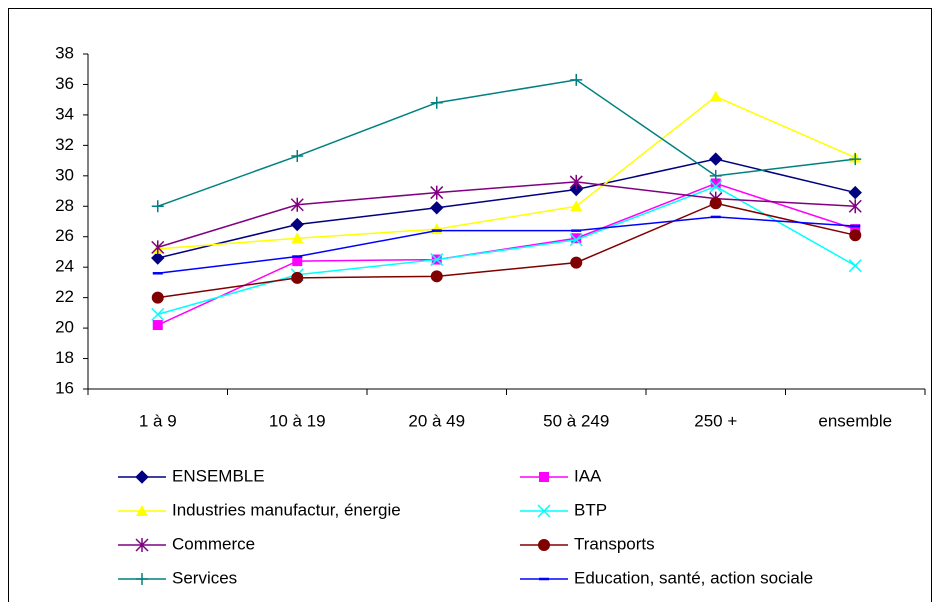 This screenshot has height=602, width=940. Describe the element at coordinates (158, 420) in the screenshot. I see `x-tick-label: 1 à 9` at that location.